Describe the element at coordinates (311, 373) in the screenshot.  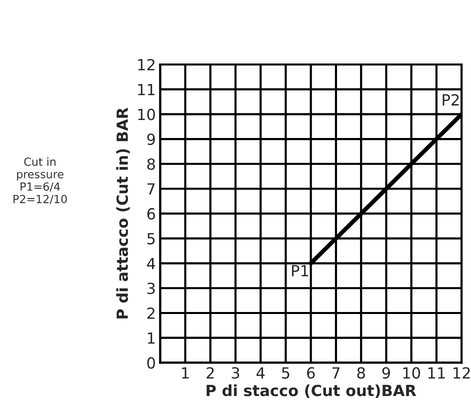
I see `x-tick-label: 6` at that location.